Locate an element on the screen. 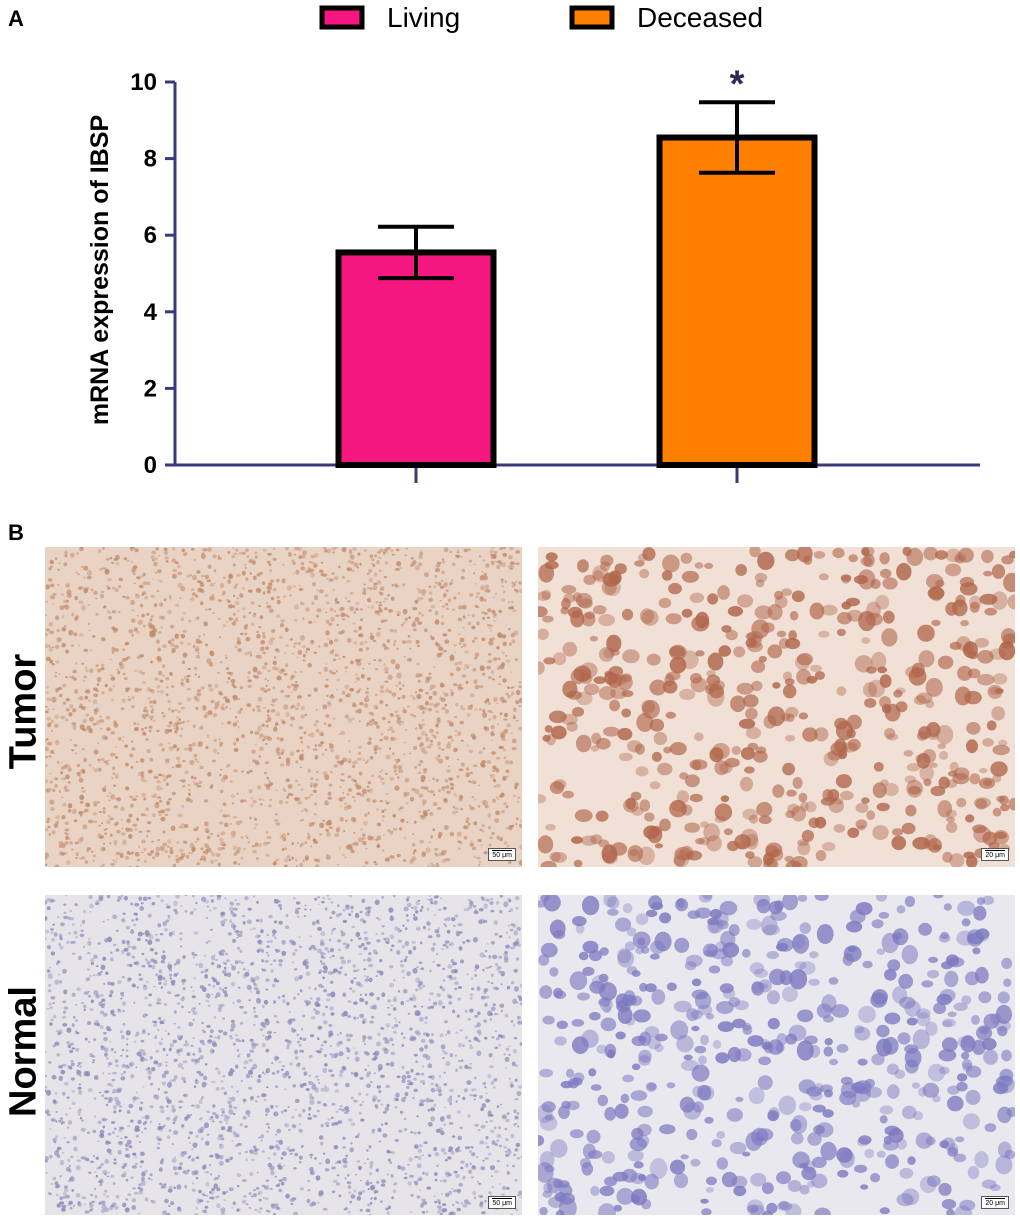 The height and width of the screenshot is (1221, 1020). row-label-tumor: Tumor is located at coordinates (23, 711).